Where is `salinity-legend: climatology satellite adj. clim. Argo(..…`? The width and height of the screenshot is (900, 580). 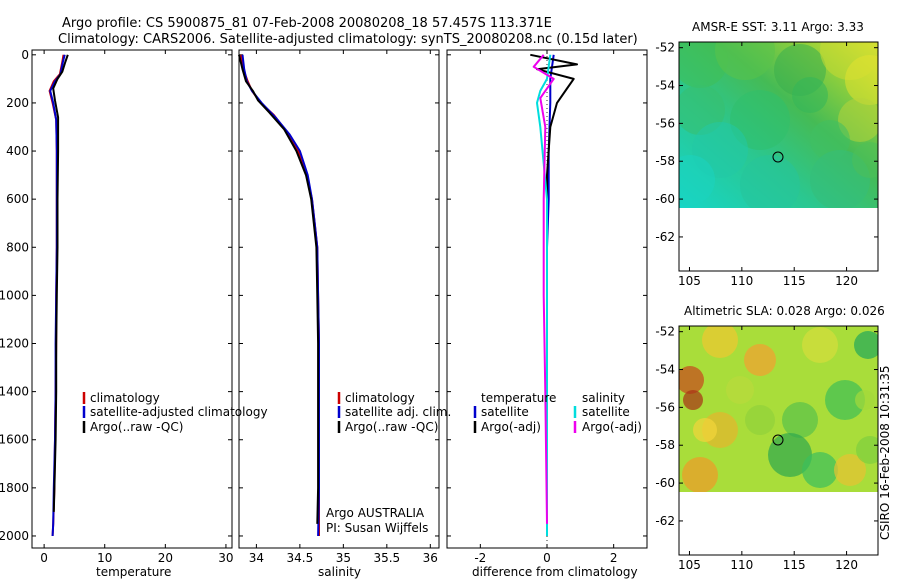
salinity-legend: climatology satellite adj. clim. Argo(..… is located at coordinates (394, 412).